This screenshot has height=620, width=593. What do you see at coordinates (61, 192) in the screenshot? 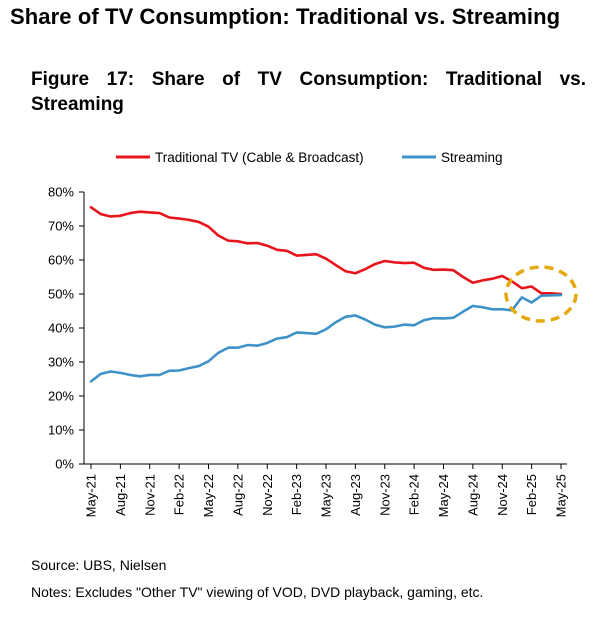
I see `y-tick-label: 80%` at bounding box center [61, 192].